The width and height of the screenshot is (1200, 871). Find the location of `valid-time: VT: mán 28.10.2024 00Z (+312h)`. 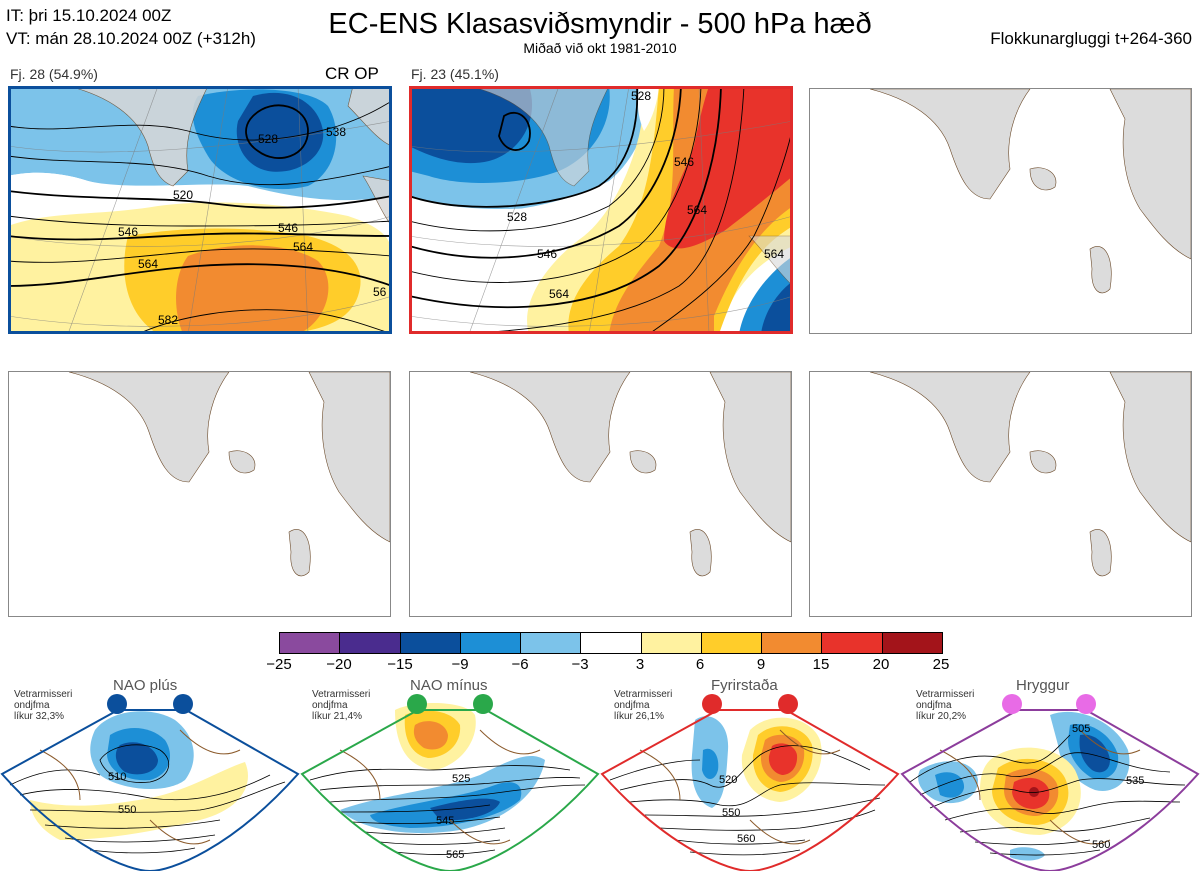

valid-time: VT: mán 28.10.2024 00Z (+312h) is located at coordinates (131, 38).